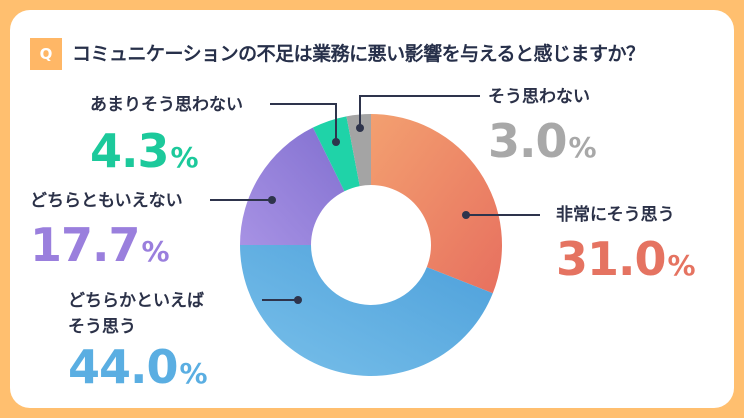  I want to click on slice-label-3: あまりそう思わない, so click(166, 105).